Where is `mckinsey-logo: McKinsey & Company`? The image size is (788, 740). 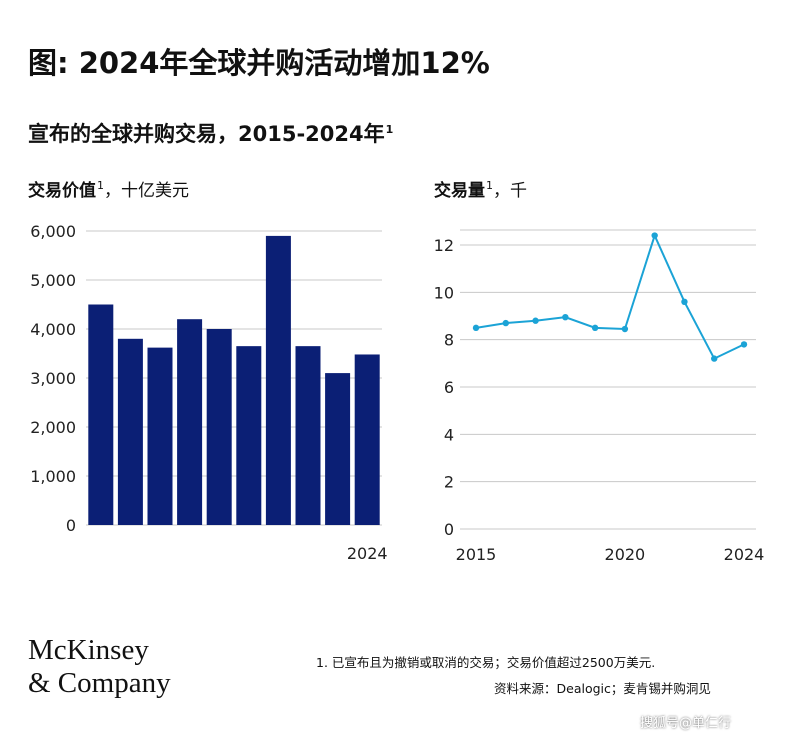 mckinsey-logo: McKinsey & Company is located at coordinates (99, 667).